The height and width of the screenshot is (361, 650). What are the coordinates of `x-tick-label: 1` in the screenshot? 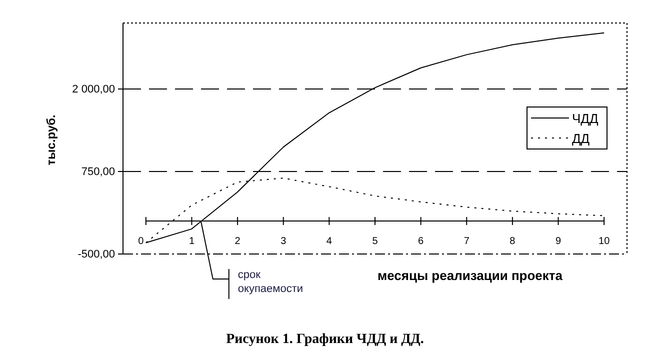 It's located at (191, 241).